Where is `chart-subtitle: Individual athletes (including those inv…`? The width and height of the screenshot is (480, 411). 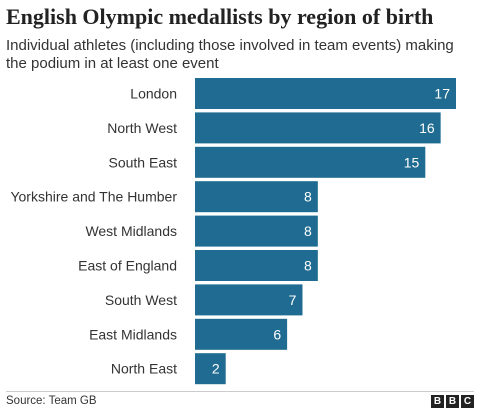
chart-subtitle: Individual athletes (including those inv… is located at coordinates (230, 54).